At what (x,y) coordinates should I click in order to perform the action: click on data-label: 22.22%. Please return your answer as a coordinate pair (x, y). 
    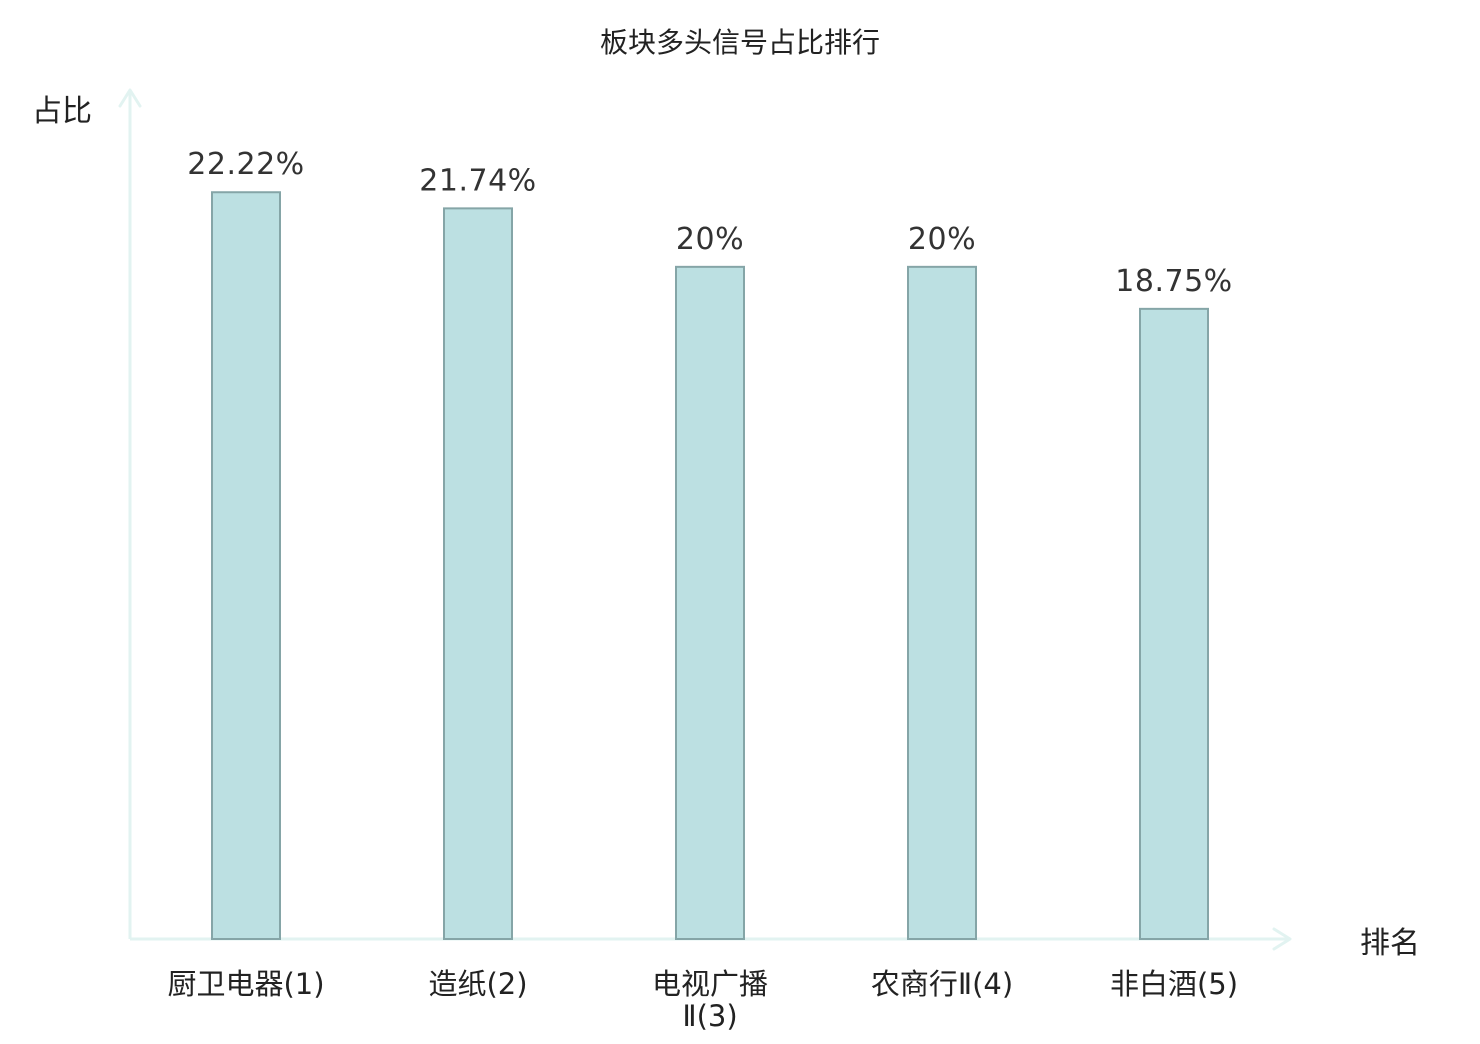
    Looking at the image, I should click on (245, 164).